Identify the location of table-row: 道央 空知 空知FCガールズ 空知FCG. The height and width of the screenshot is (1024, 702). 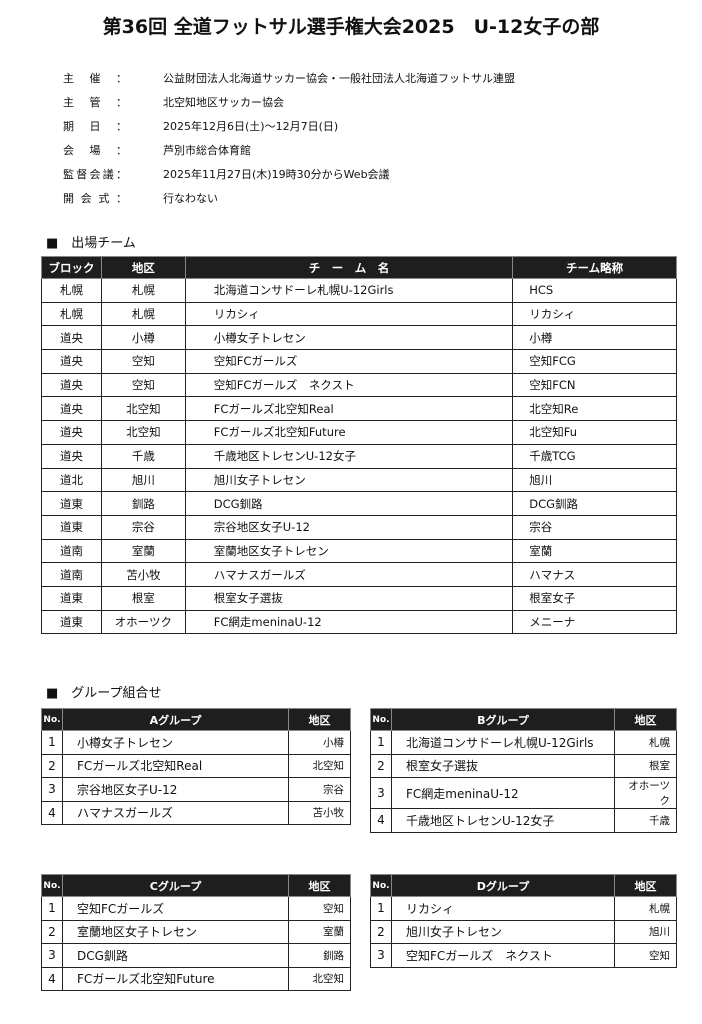
(359, 361).